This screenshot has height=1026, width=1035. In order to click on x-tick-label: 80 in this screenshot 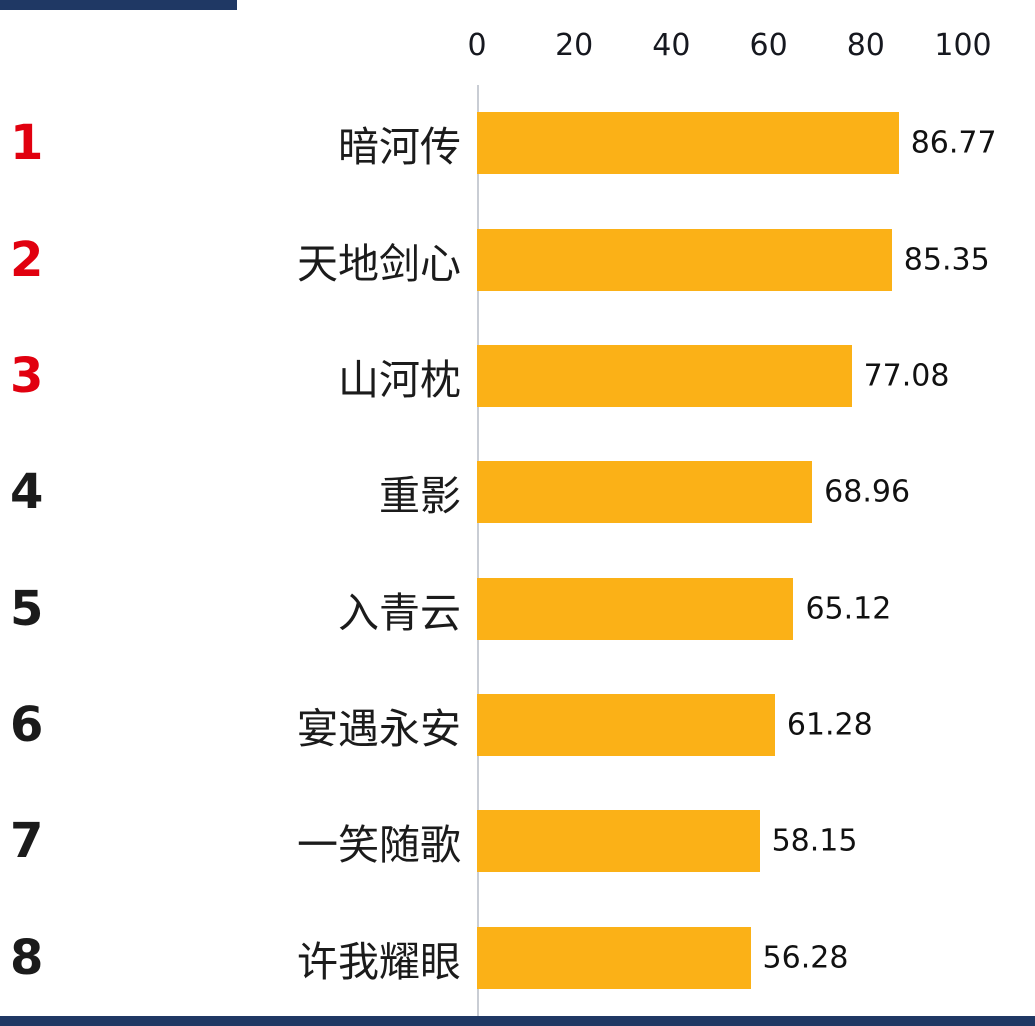, I will do `click(865, 45)`.